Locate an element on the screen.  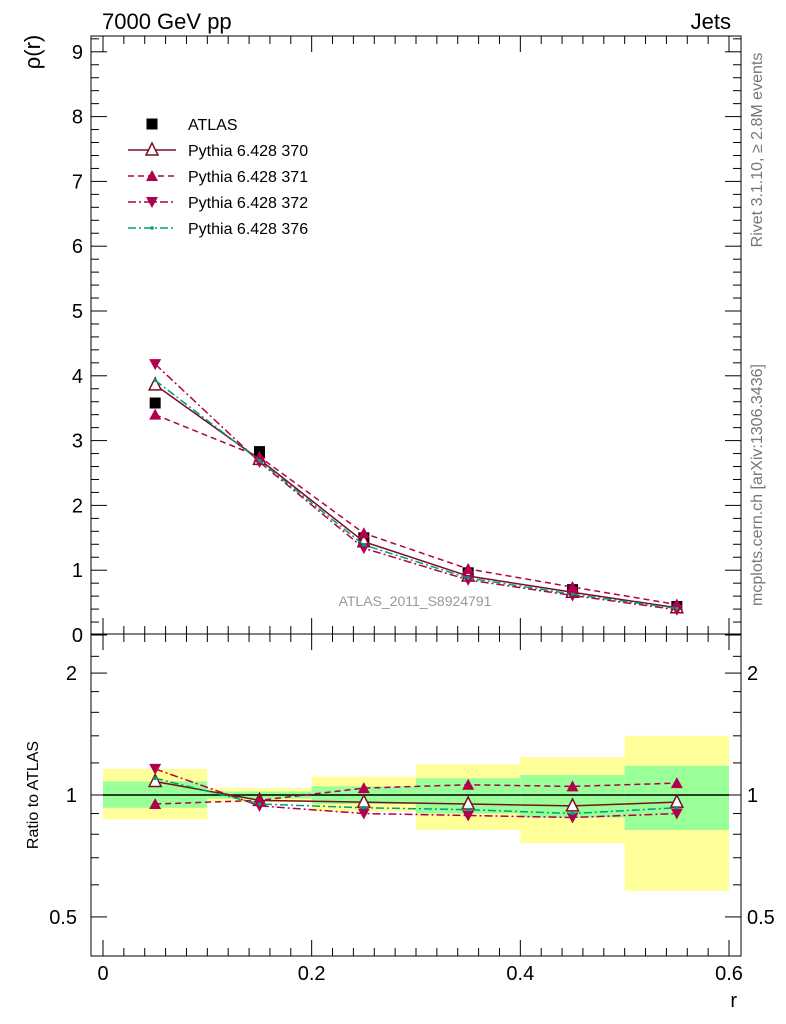
main-y-tick-label: 4 is located at coordinates (77, 377).